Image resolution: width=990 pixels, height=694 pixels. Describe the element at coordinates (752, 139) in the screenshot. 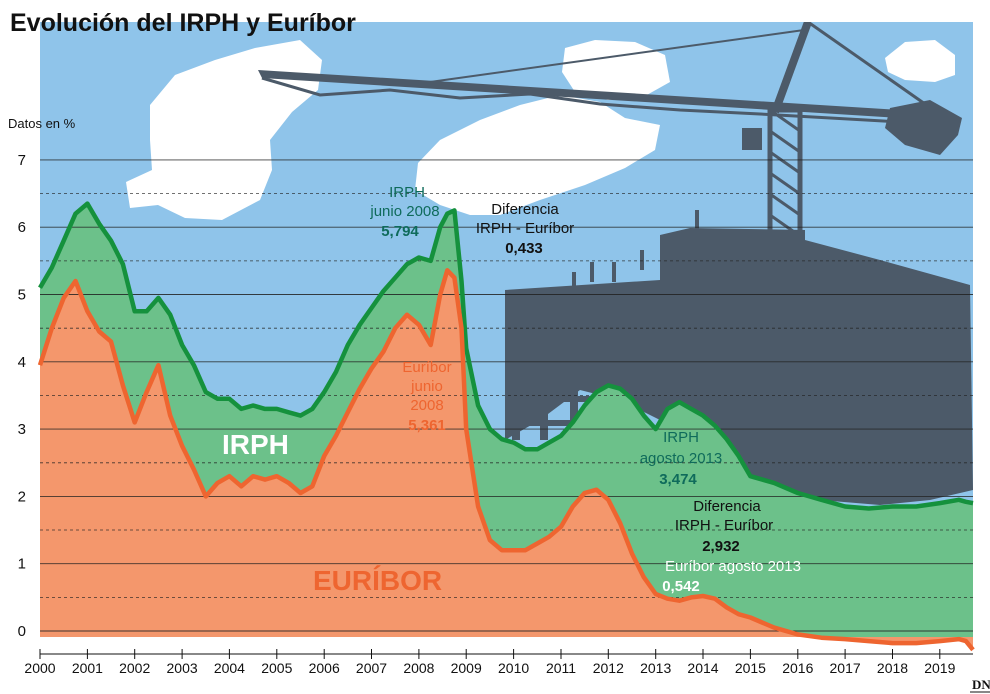

I see `crane-hook-block` at that location.